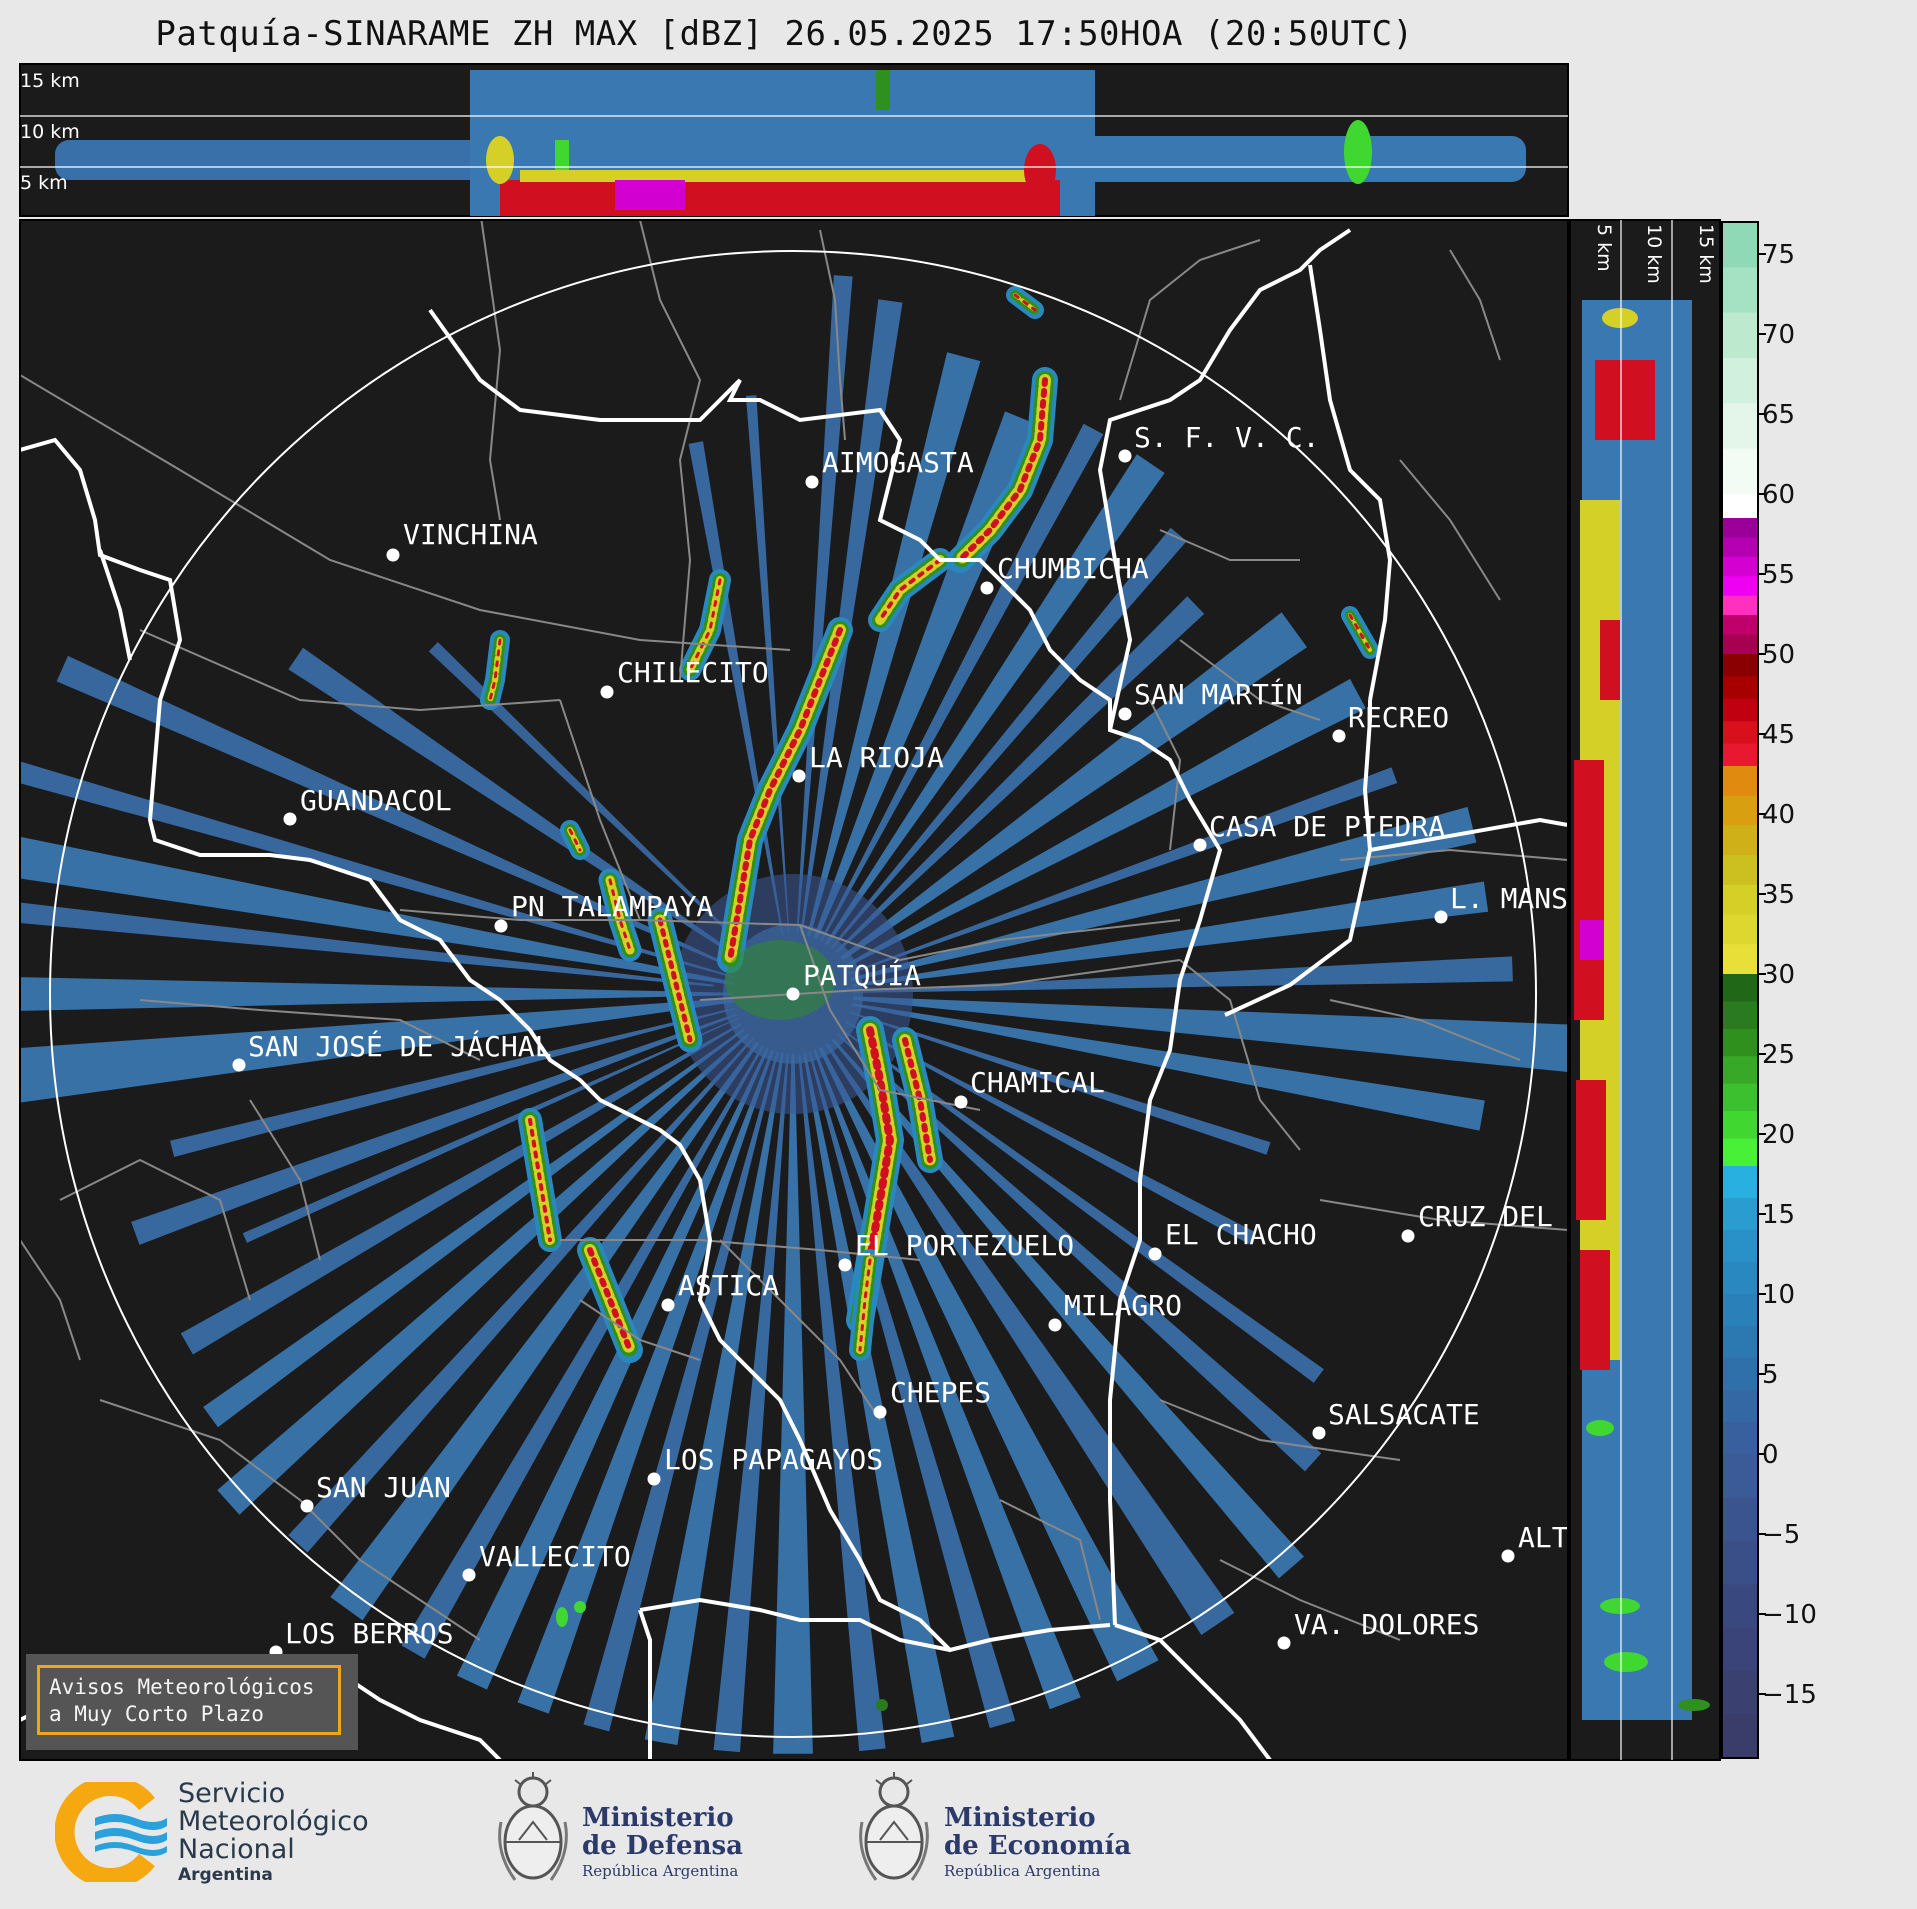  Describe the element at coordinates (898, 462) in the screenshot. I see `city-label: AIMOGASTA` at that location.